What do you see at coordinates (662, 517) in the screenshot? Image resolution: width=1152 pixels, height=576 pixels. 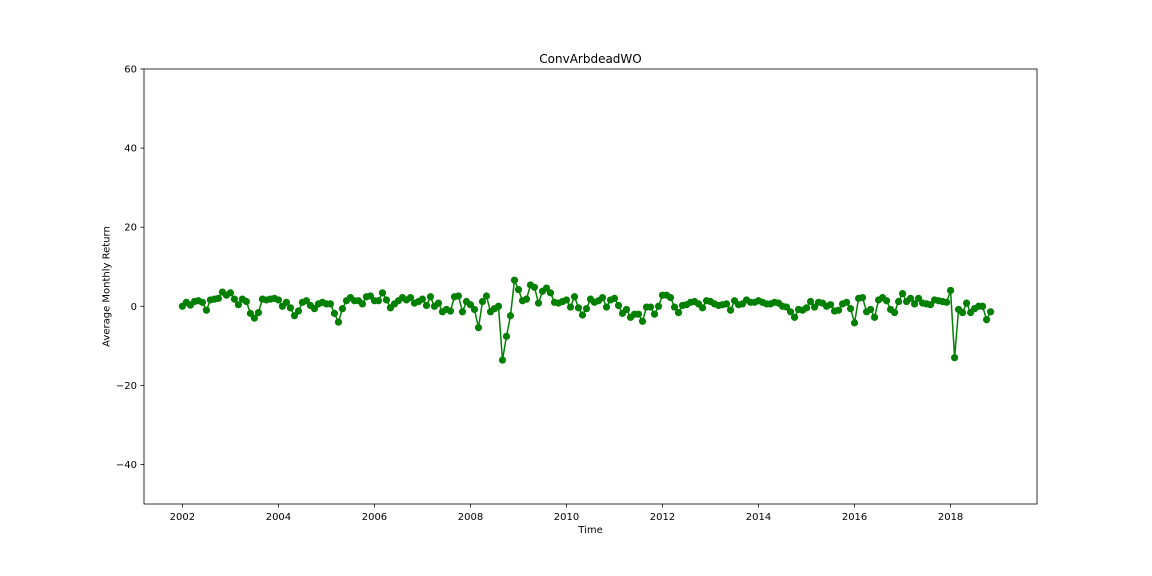 I see `x-tick-label: 2012` at bounding box center [662, 517].